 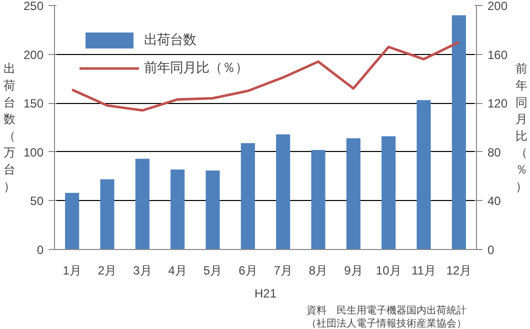 I want to click on y-tick-label: 50, so click(x=37, y=201).